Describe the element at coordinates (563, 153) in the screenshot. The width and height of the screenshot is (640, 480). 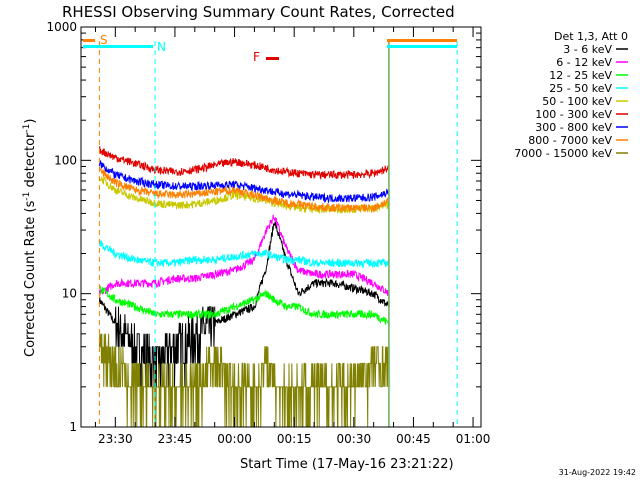
I see `legend-label: 7000 - 15000 keV` at that location.